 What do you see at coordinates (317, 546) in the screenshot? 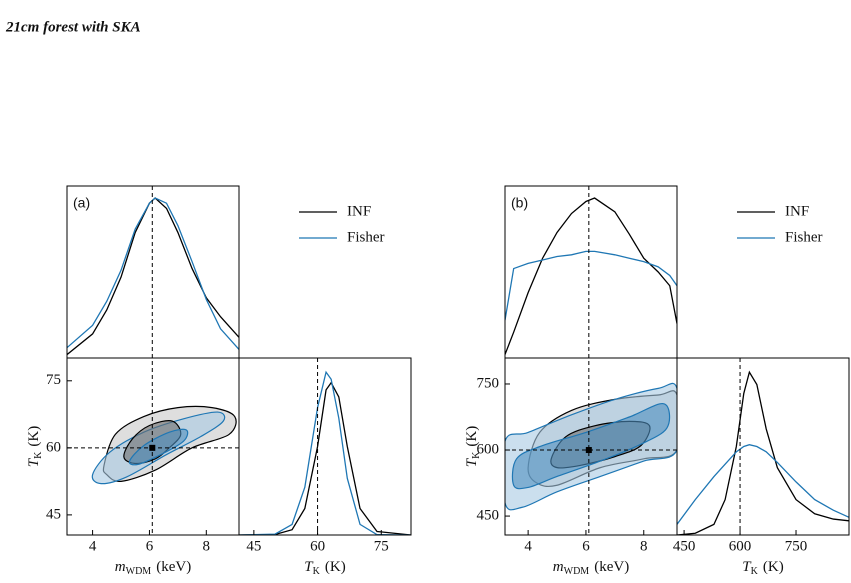
I see `x-tick-label: 60` at bounding box center [317, 546].